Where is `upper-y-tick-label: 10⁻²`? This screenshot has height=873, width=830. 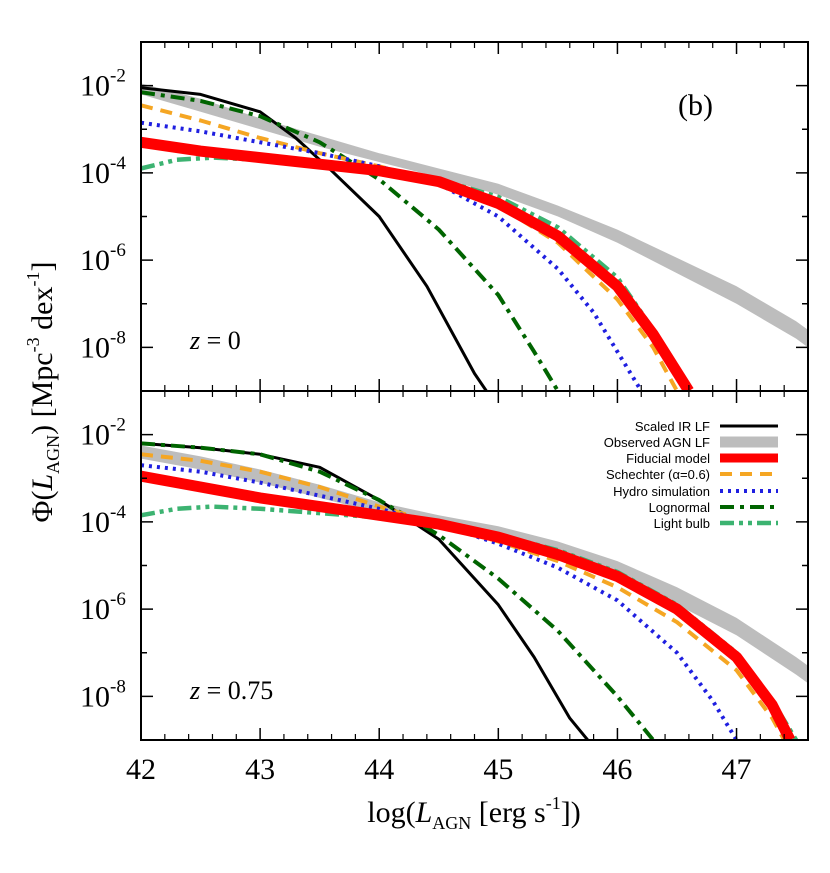
upper-y-tick-label: 10⁻² is located at coordinates (103, 84).